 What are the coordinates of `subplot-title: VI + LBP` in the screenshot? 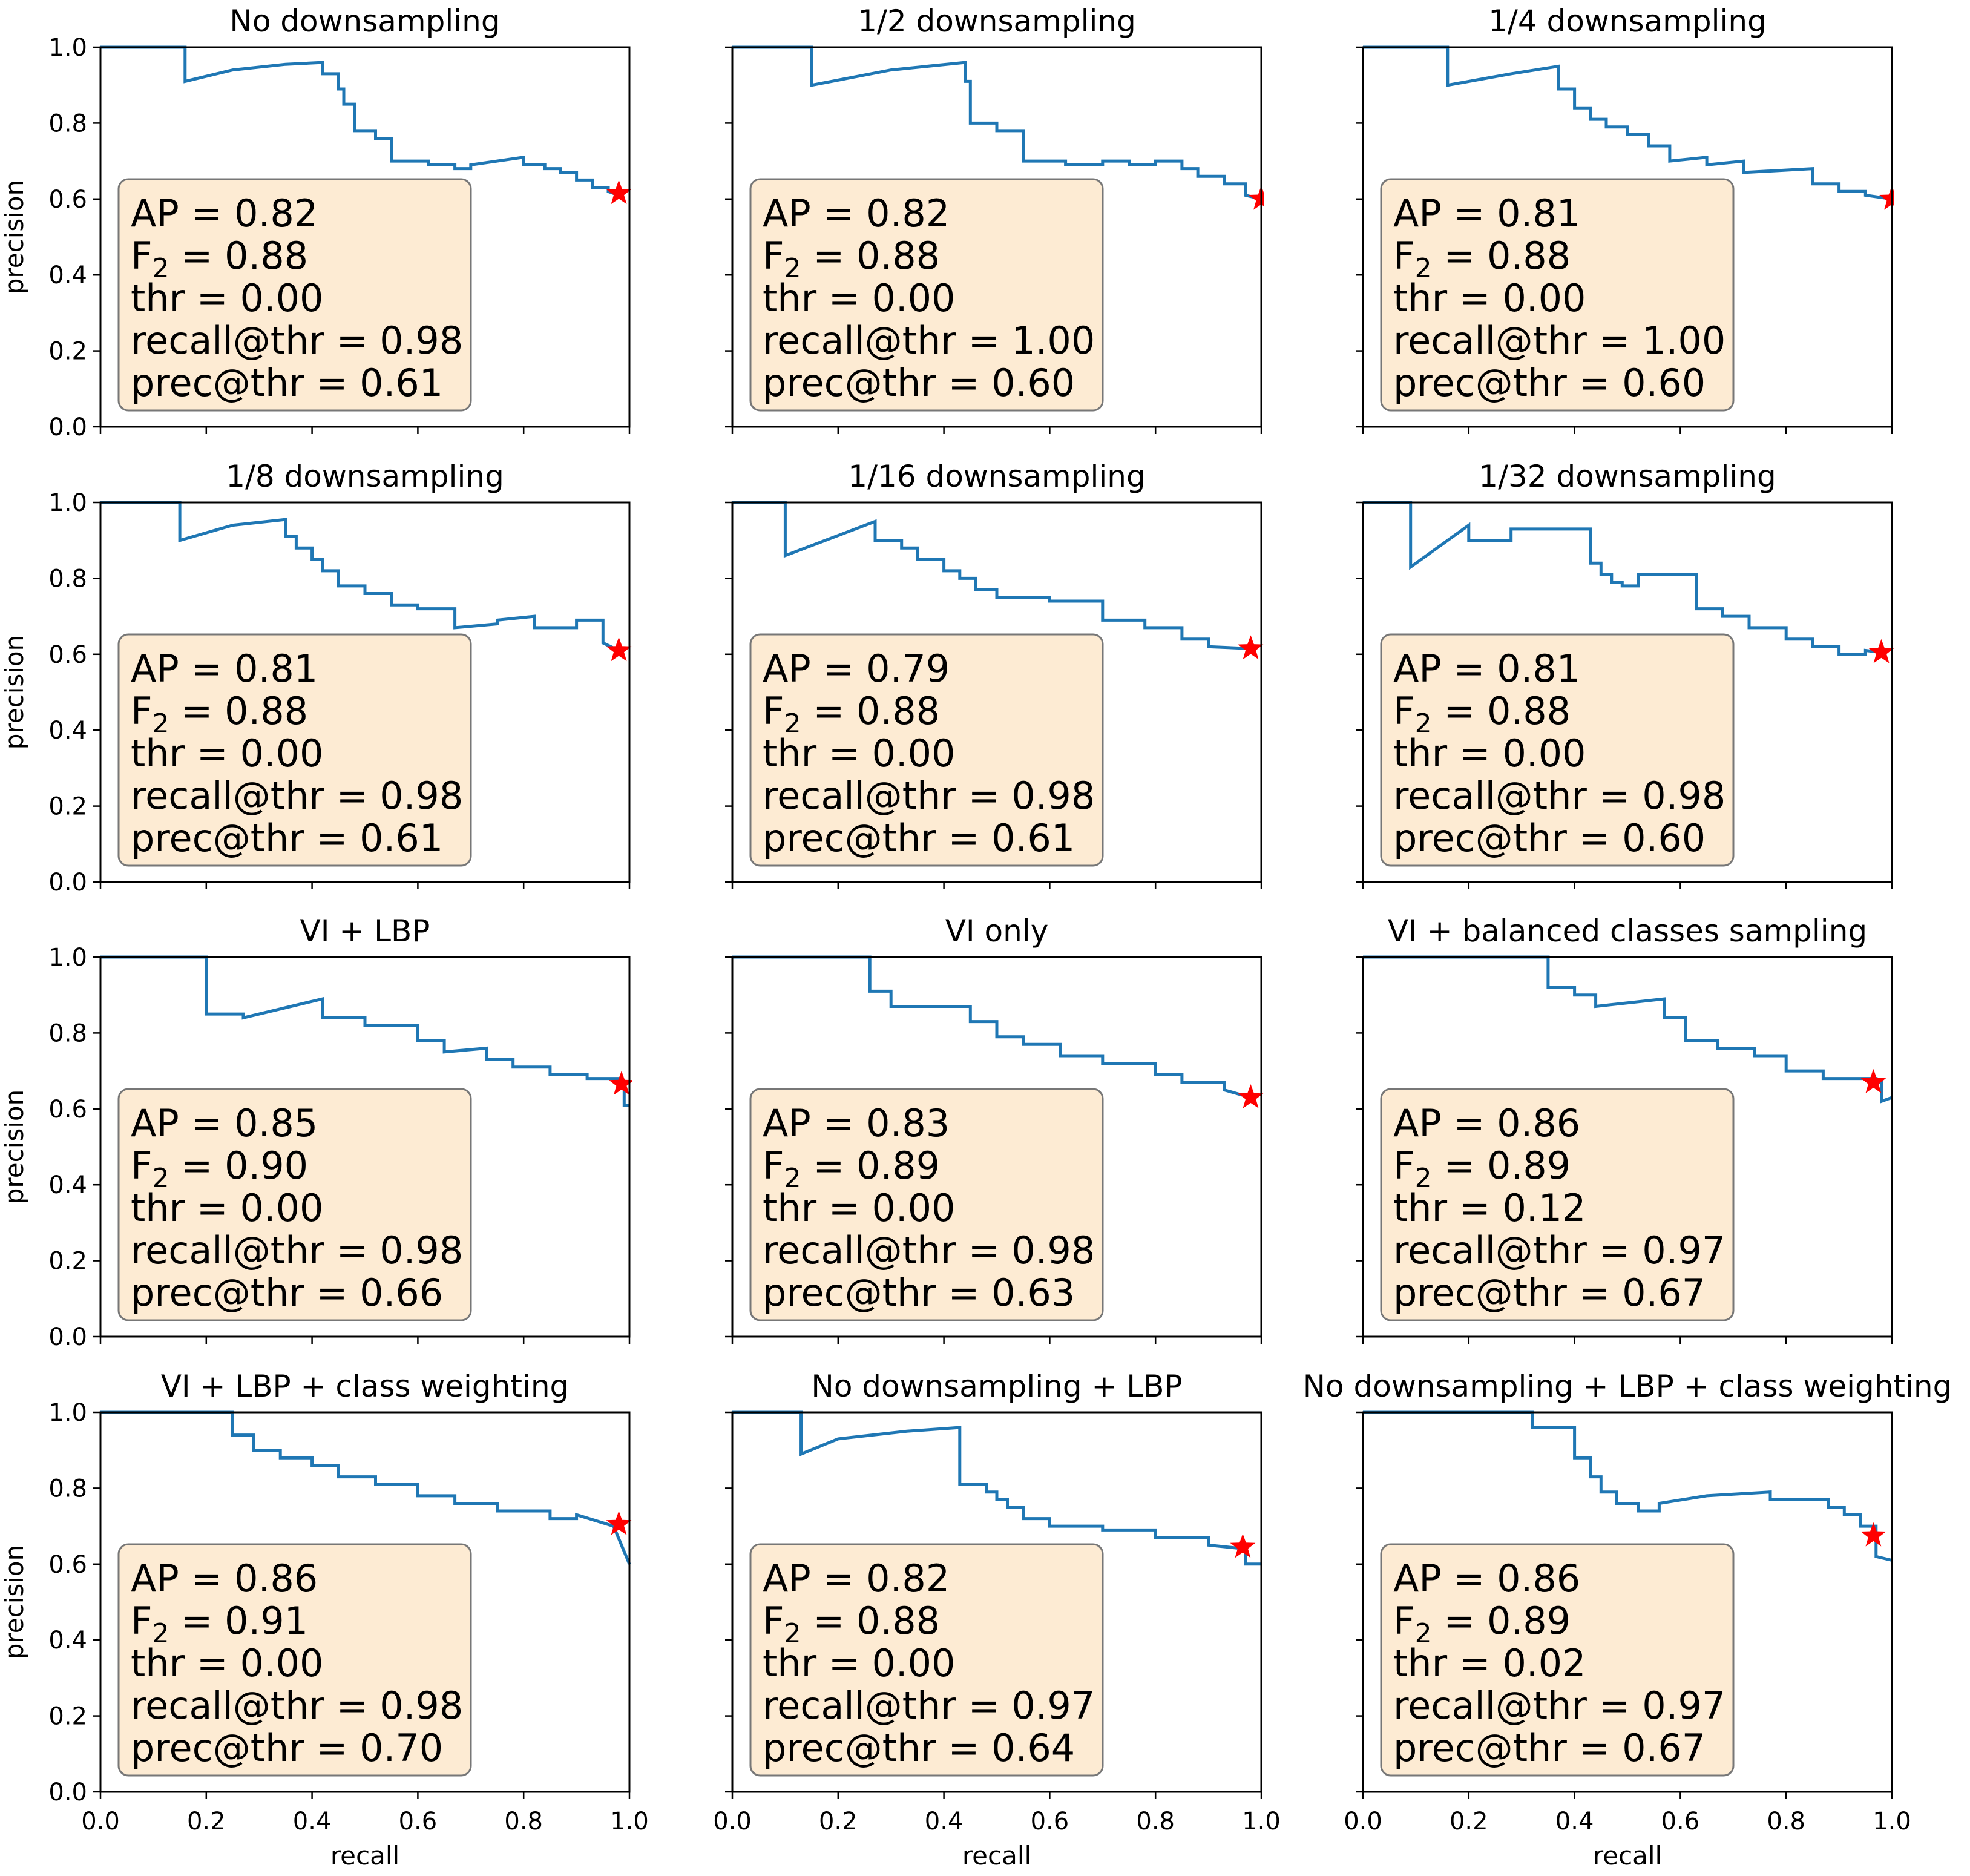 It's located at (365, 931).